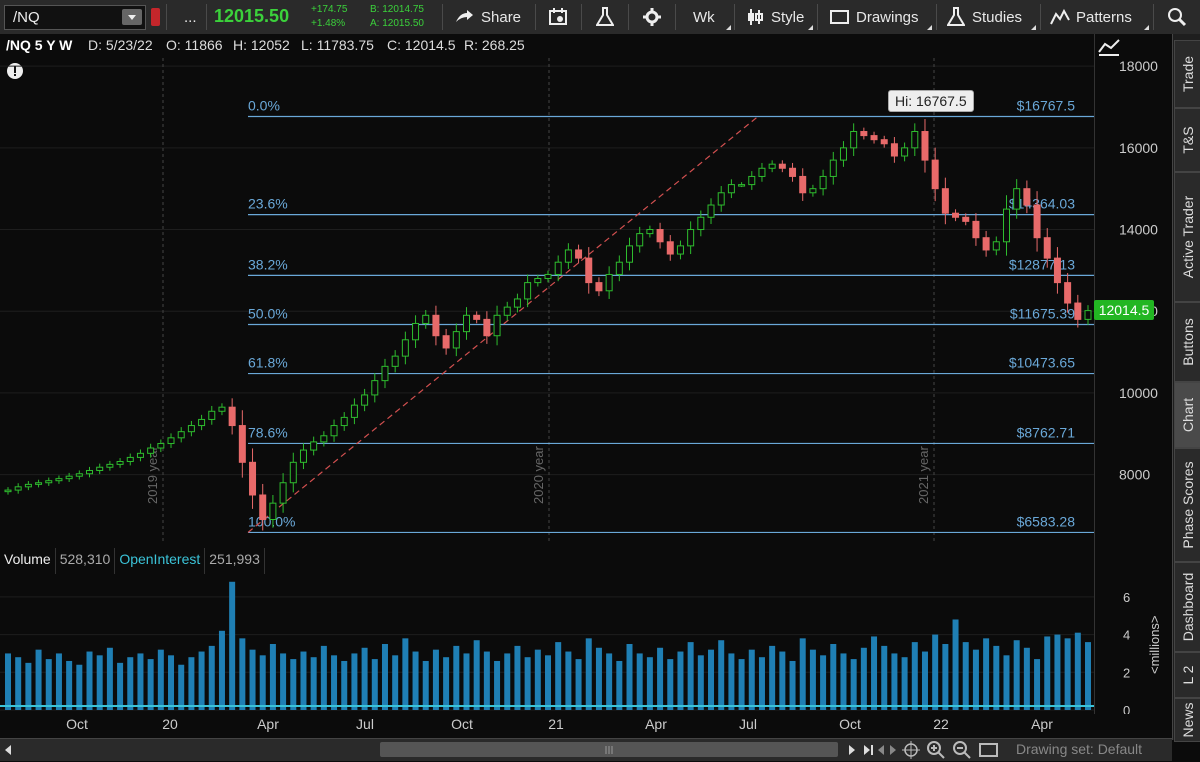 The width and height of the screenshot is (1200, 762). What do you see at coordinates (936, 750) in the screenshot?
I see `zoom-in-icon` at bounding box center [936, 750].